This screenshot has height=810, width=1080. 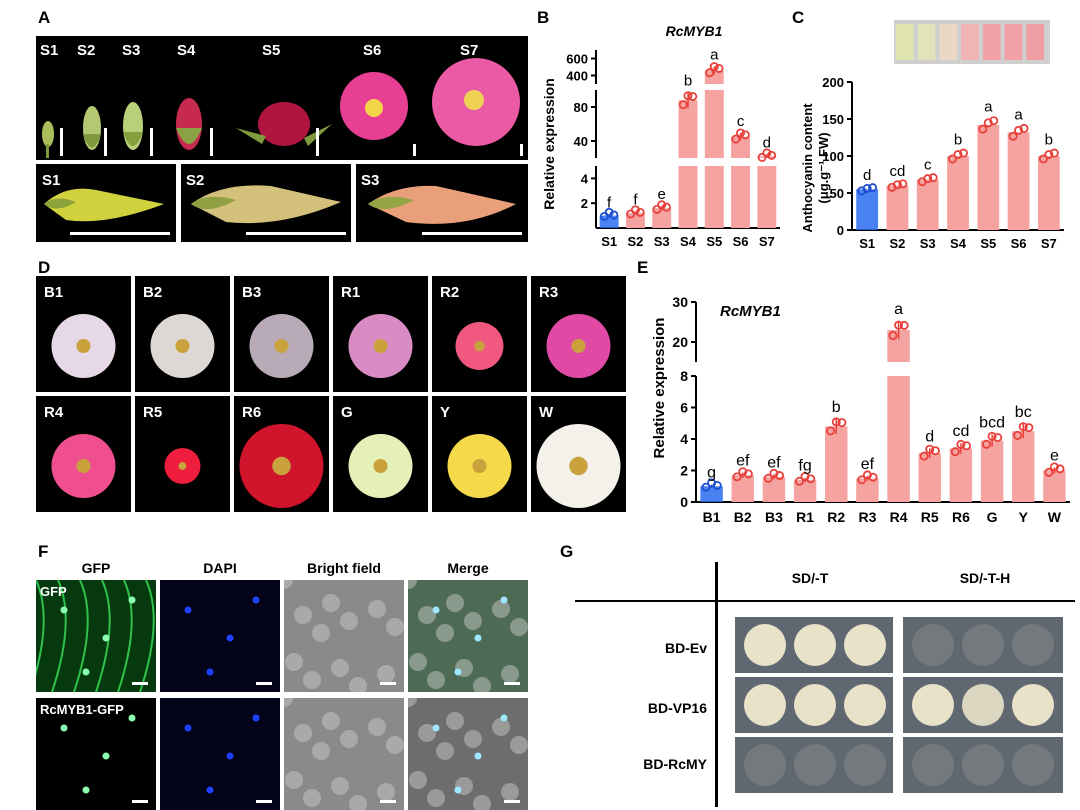 I want to click on bar-S7, so click(x=767, y=197).